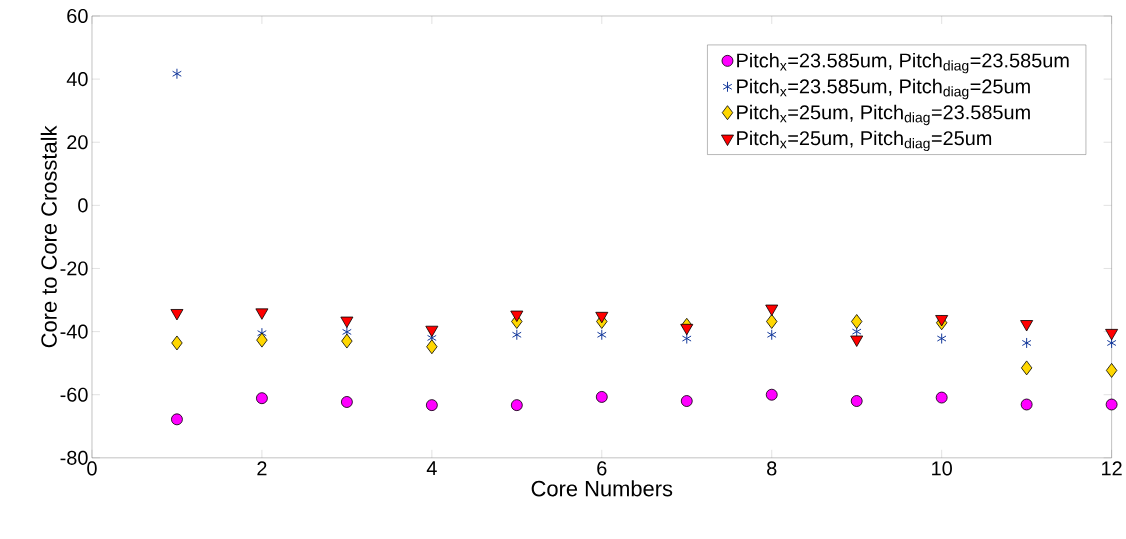 The height and width of the screenshot is (539, 1126). Describe the element at coordinates (883, 89) in the screenshot. I see `legend-label: Pitch$_{x}$=23.585um, Pitch$_{diag}$=25um` at that location.